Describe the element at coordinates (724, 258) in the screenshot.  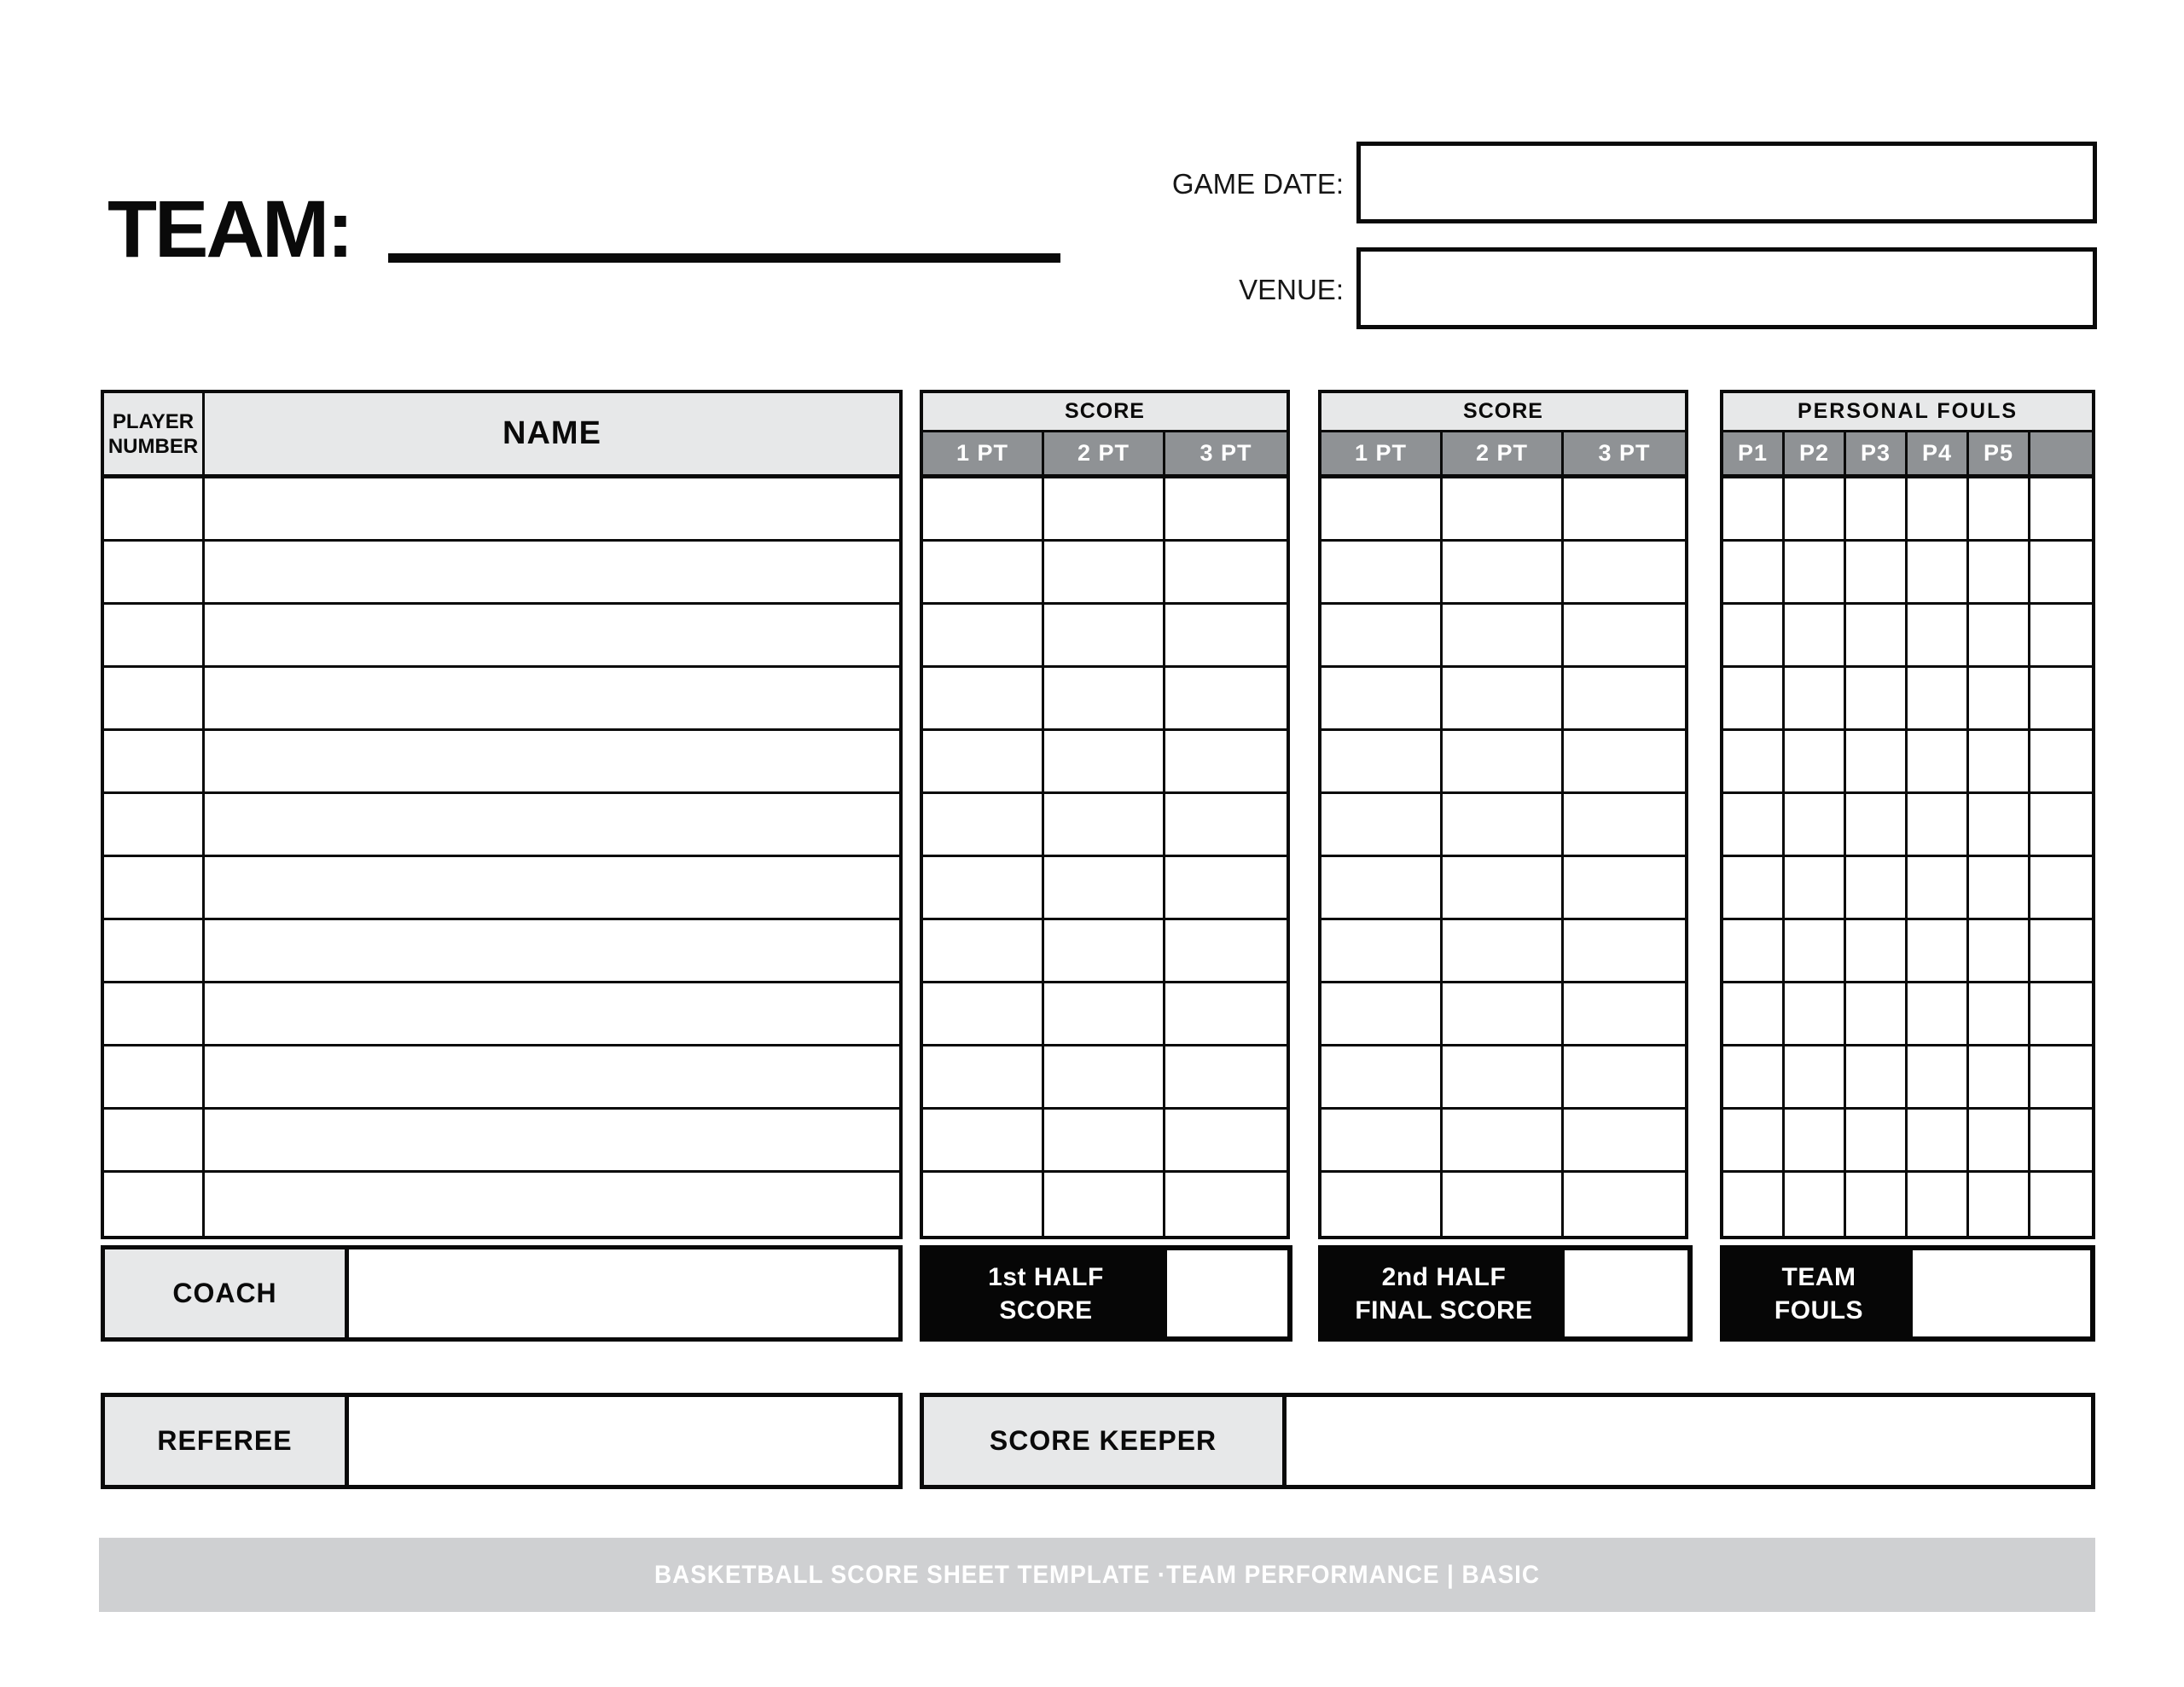
I see `team-name-blank-line` at that location.